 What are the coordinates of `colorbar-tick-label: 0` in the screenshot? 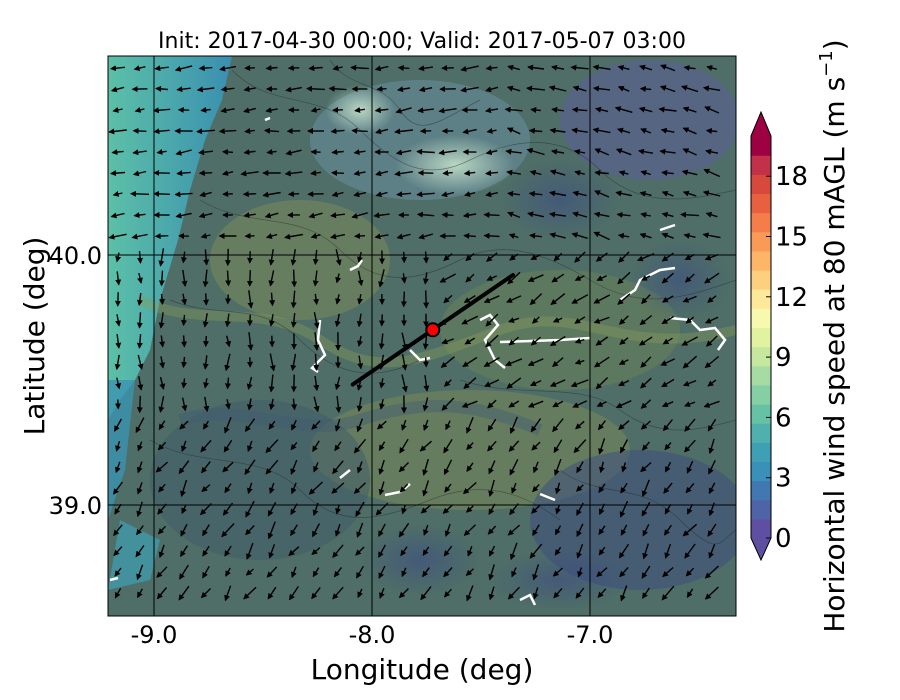 It's located at (783, 539).